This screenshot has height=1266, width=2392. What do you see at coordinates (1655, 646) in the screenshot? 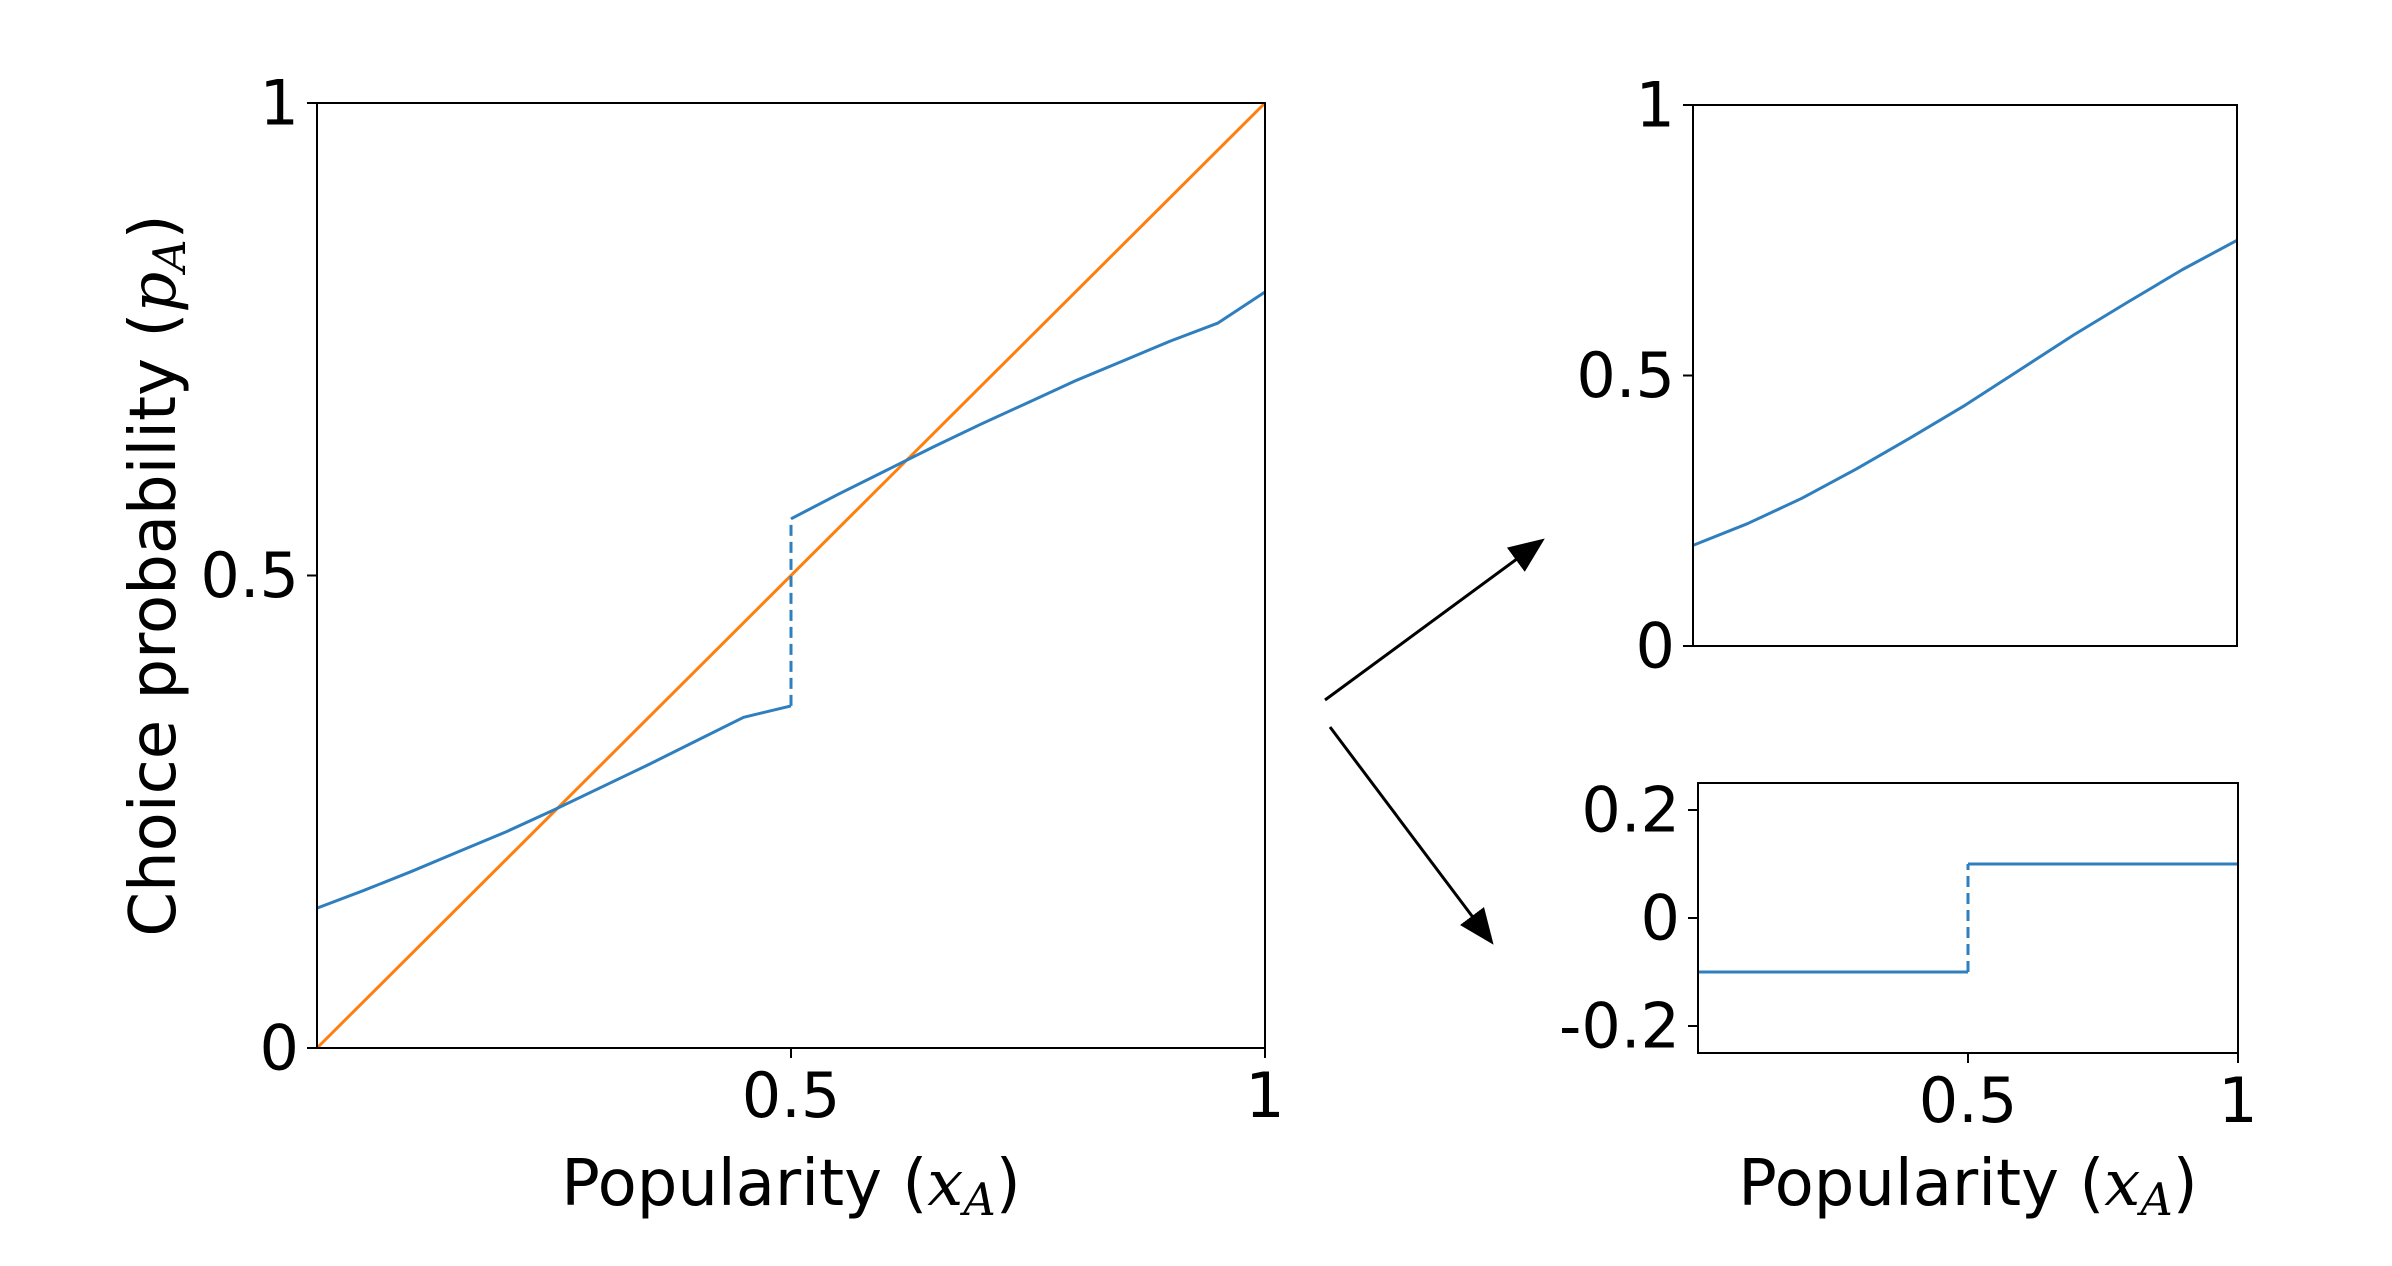
I see `top-right-y-tick-label: 0` at bounding box center [1655, 646].